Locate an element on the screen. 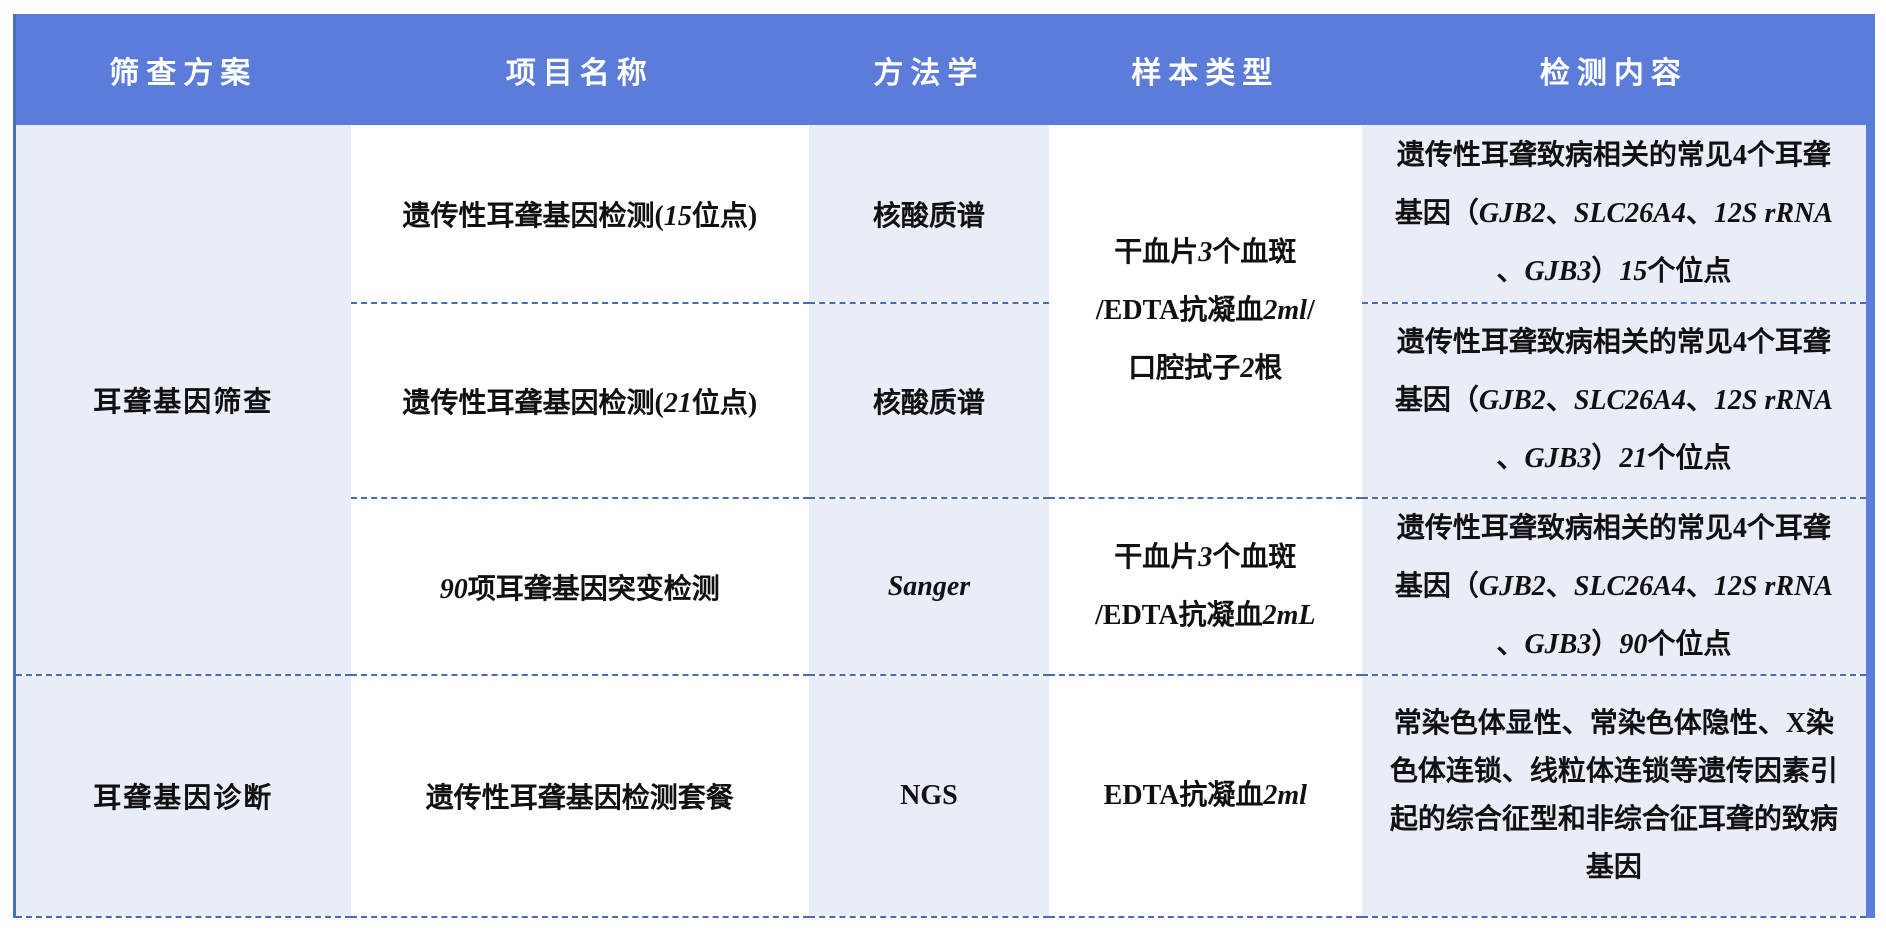  table-header: 筛查方案 项目名称 方法学 样本类型 检测内容 is located at coordinates (942, 69).